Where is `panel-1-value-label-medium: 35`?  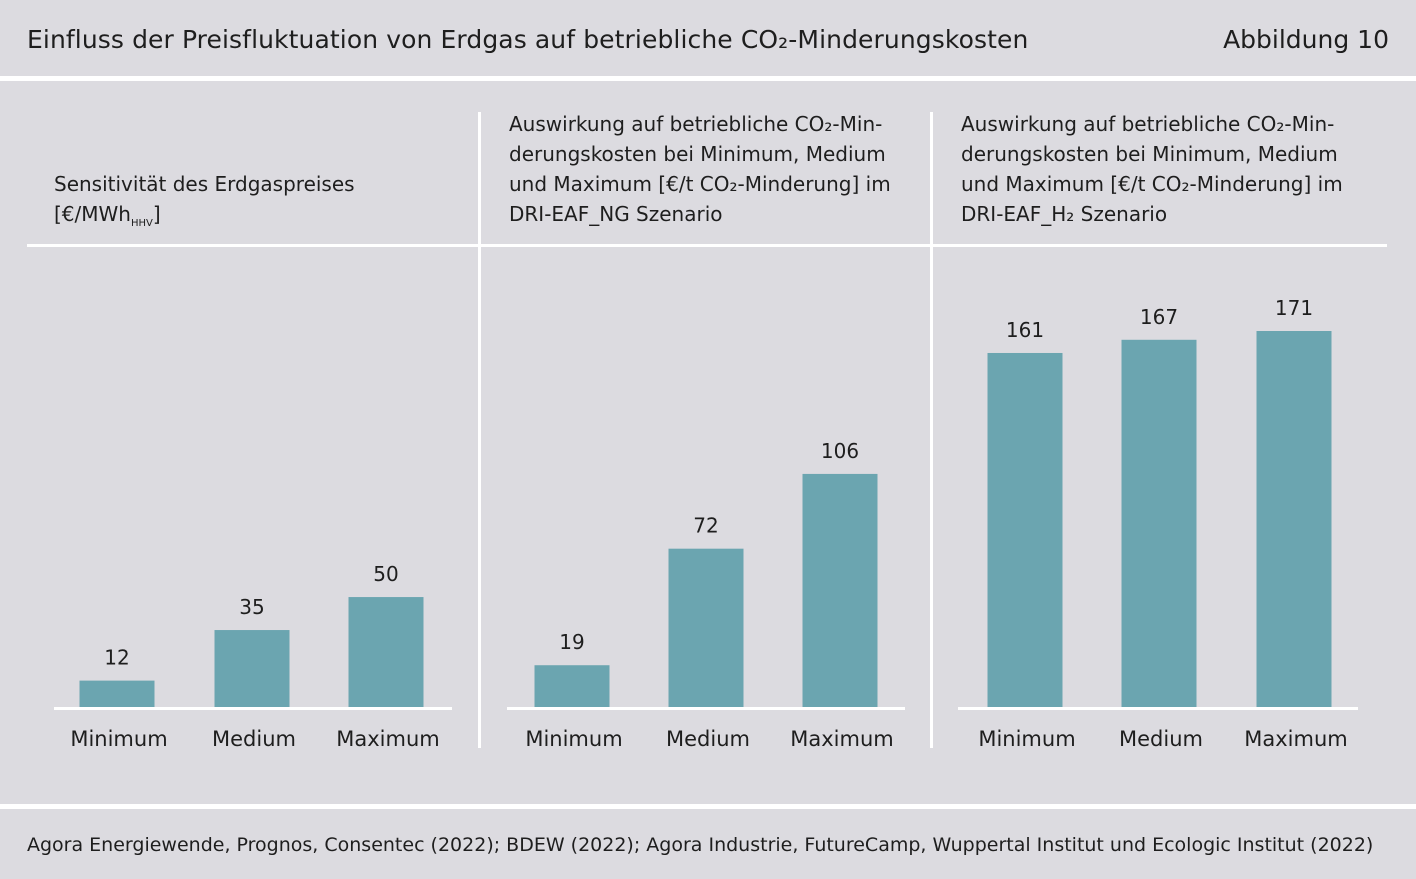
panel-1-value-label-medium: 35 is located at coordinates (251, 607).